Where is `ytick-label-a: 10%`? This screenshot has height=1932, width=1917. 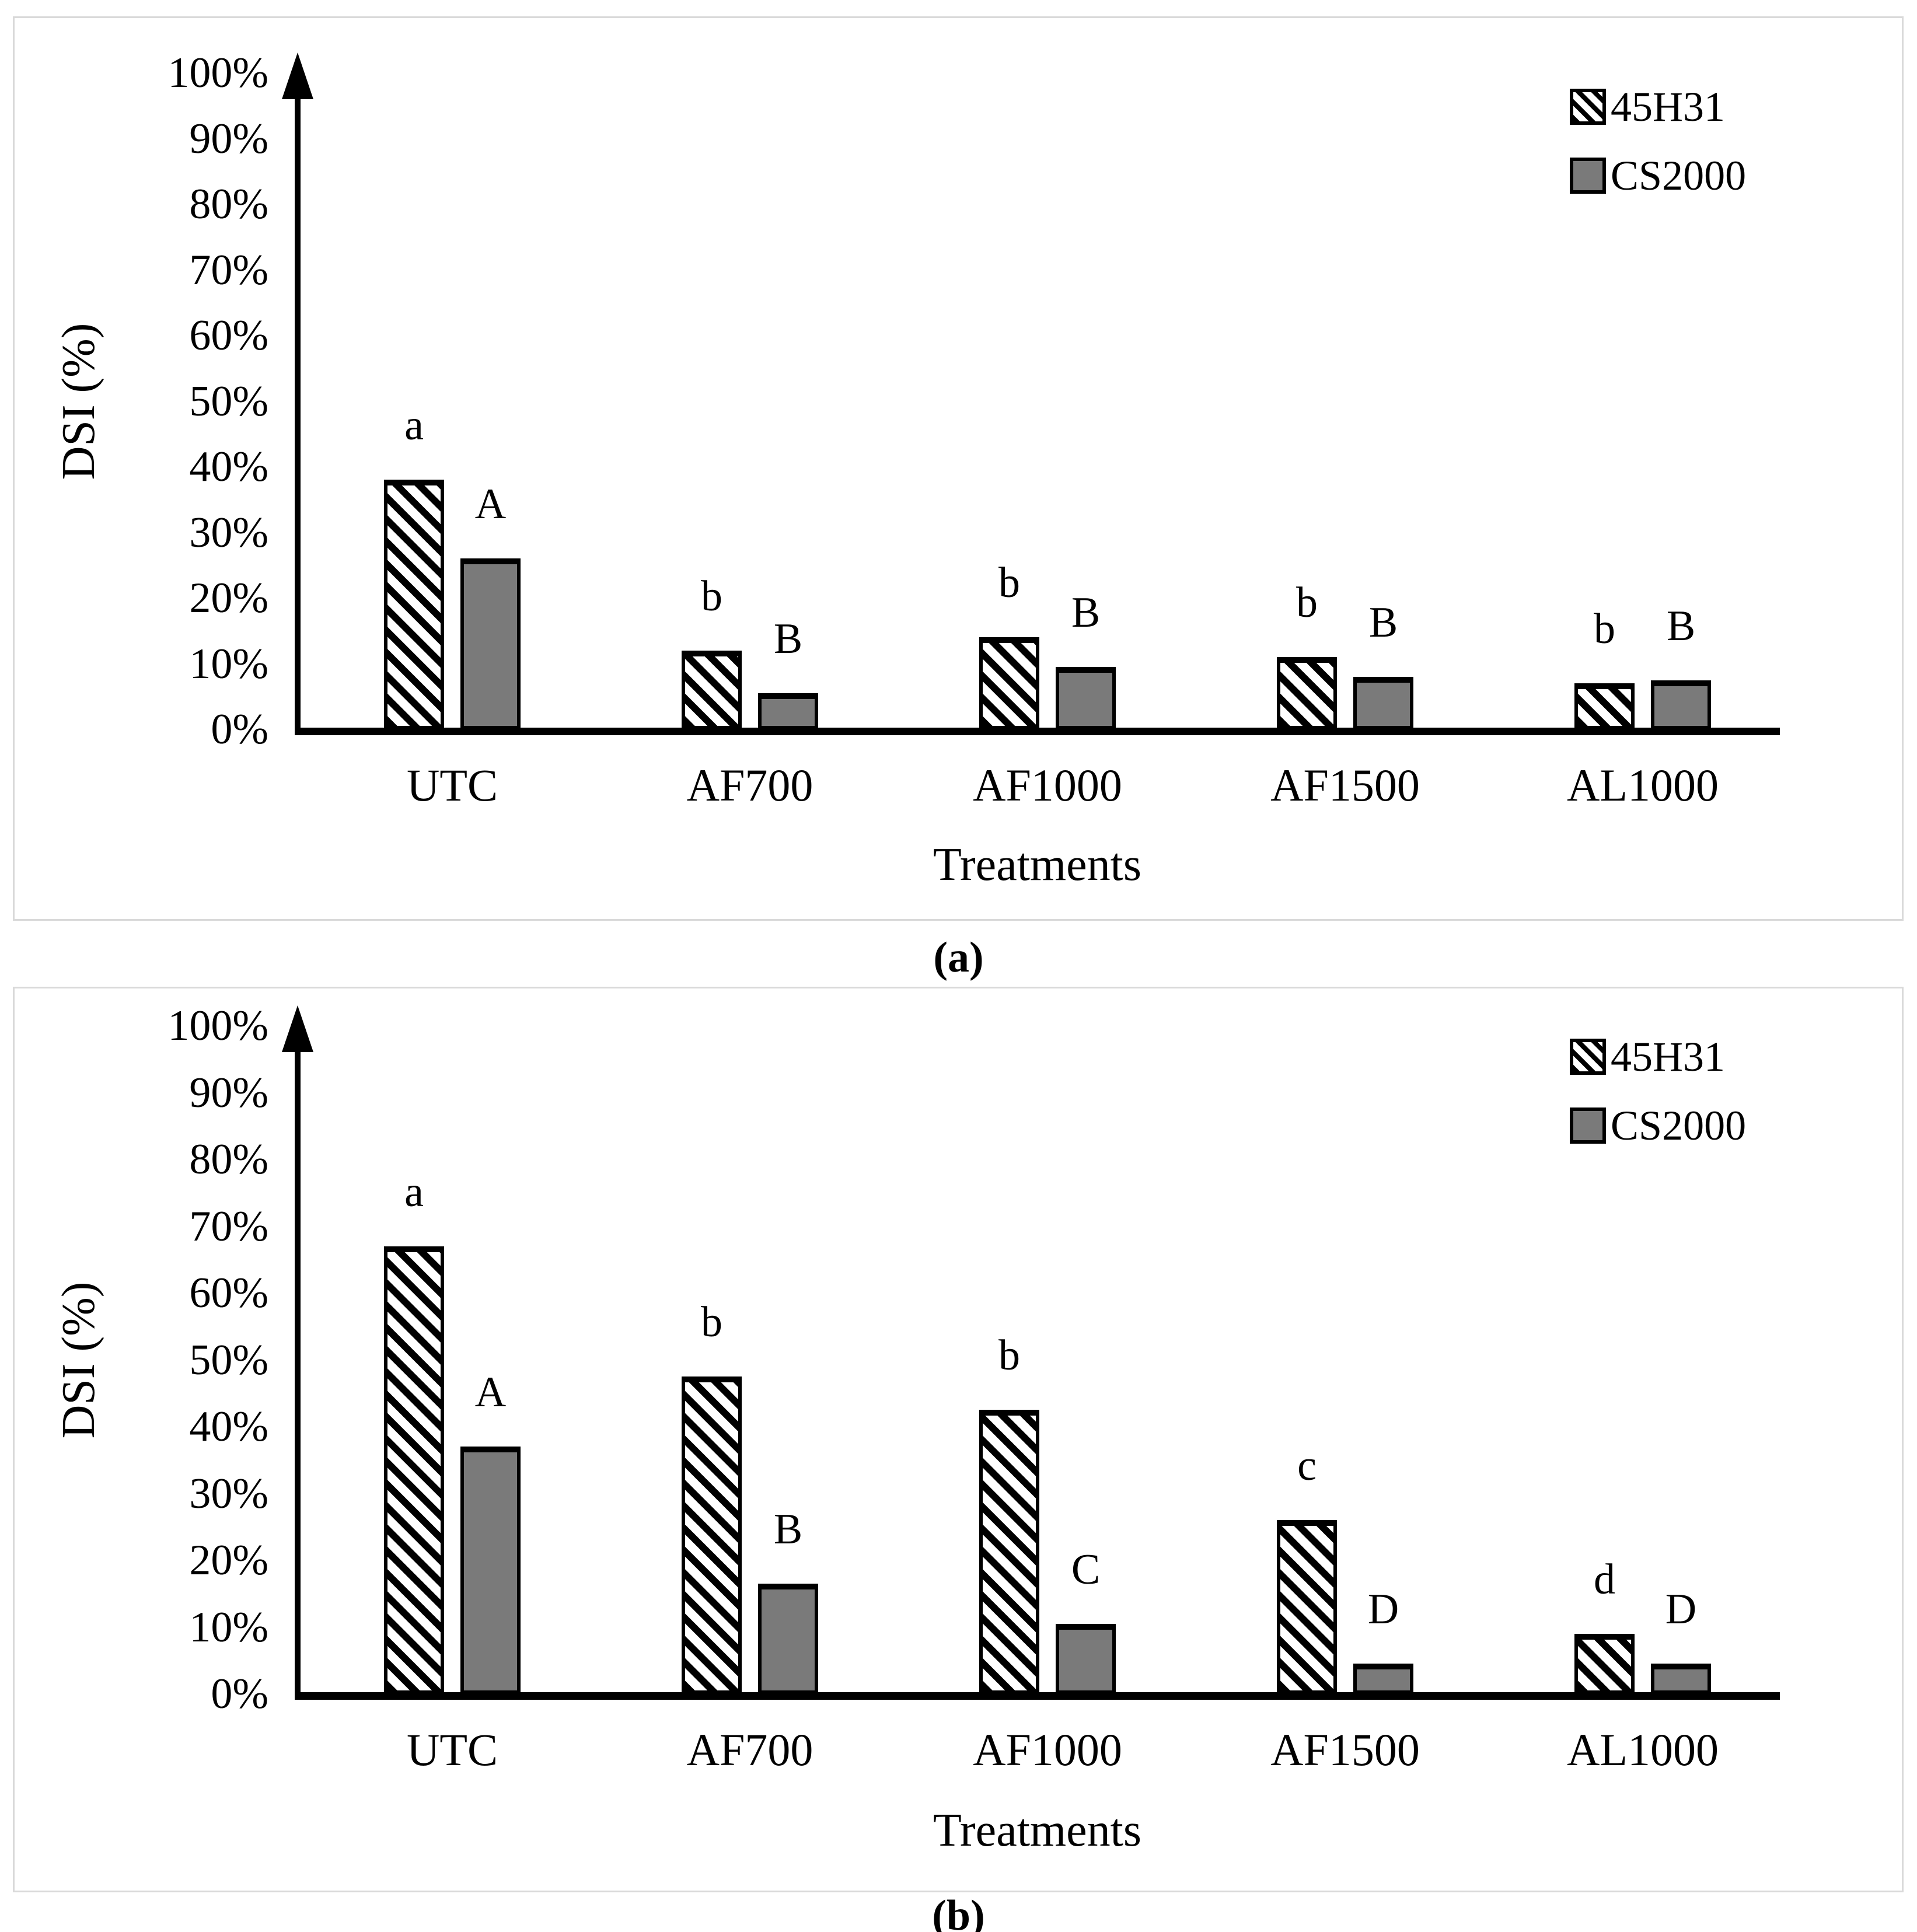 ytick-label-a: 10% is located at coordinates (229, 664).